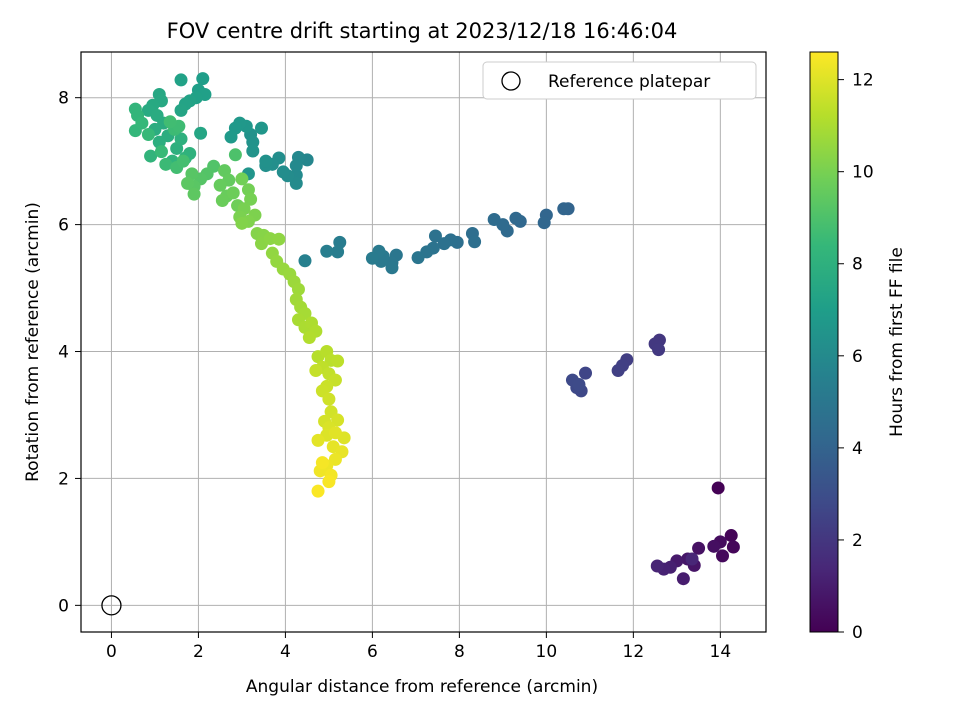  What do you see at coordinates (857, 633) in the screenshot?
I see `colorbar-tick-label: 0` at bounding box center [857, 633].